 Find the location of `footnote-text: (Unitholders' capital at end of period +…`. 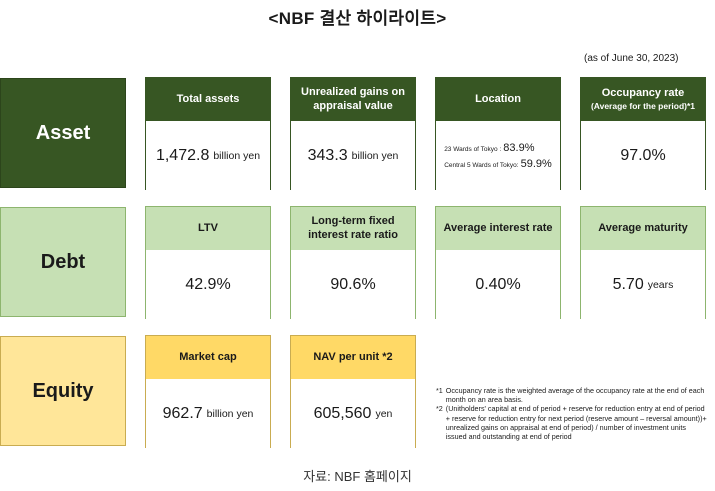

footnote-text: (Unitholders' capital at end of period +… is located at coordinates (576, 423).